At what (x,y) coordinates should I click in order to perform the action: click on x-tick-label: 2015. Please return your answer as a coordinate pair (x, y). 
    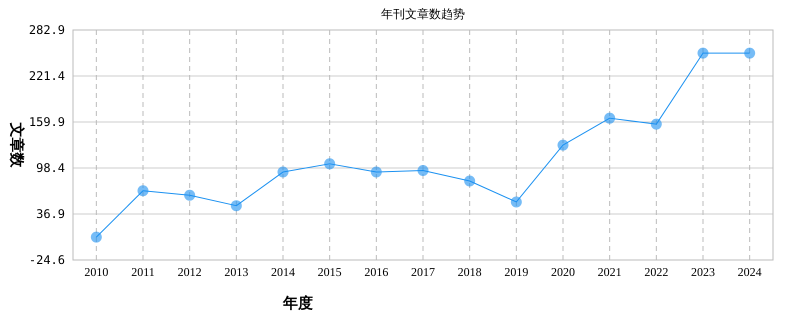
    Looking at the image, I should click on (330, 272).